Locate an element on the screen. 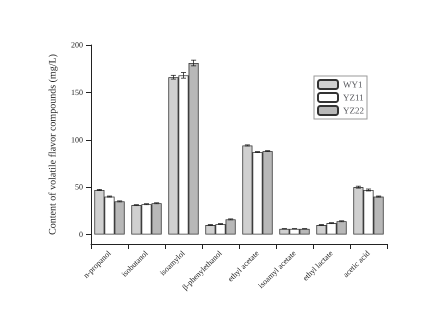  y-axis-title: Content of volatile flavor compounds (mg/L) is located at coordinates (53, 144).